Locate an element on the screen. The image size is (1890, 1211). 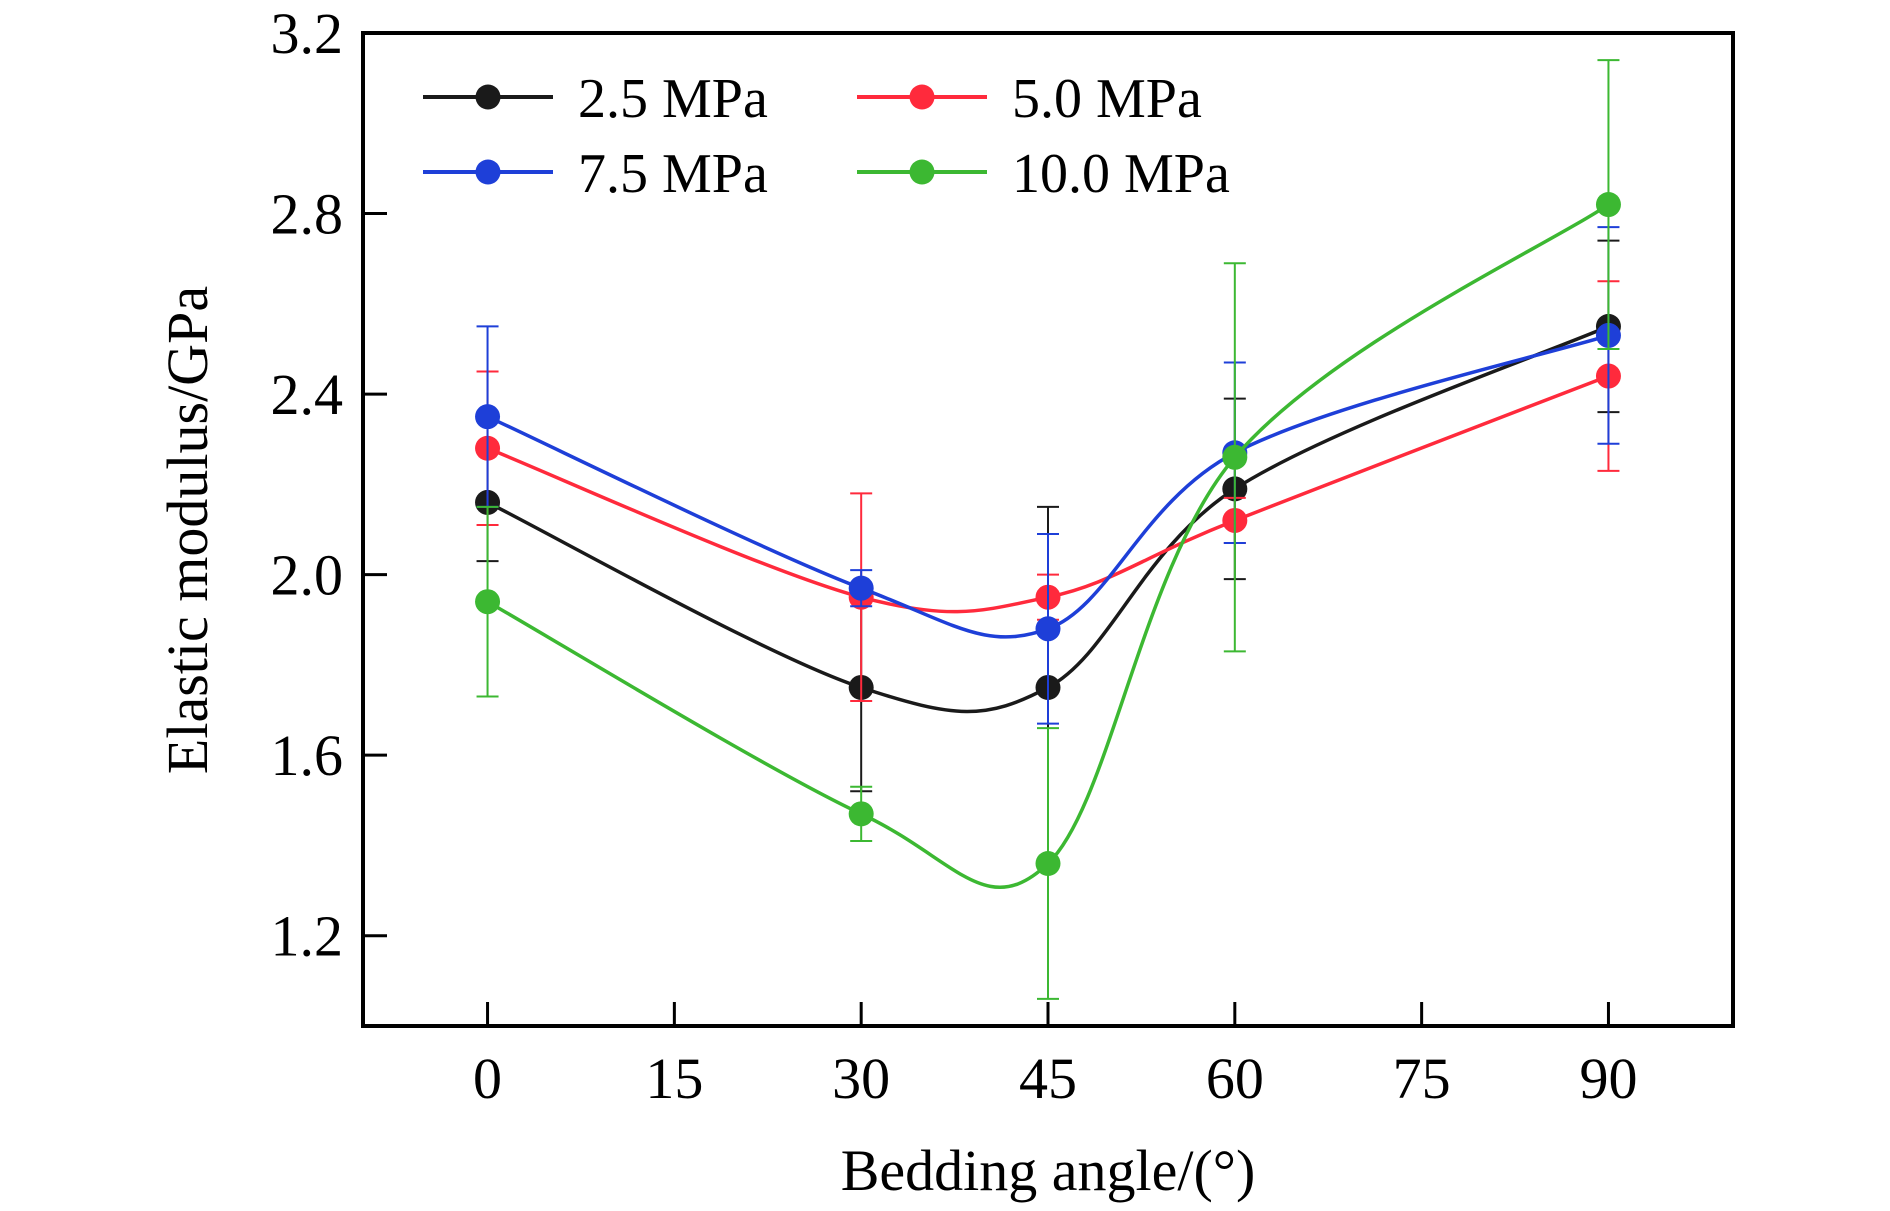
x-tick-label: 15 is located at coordinates (674, 1078).